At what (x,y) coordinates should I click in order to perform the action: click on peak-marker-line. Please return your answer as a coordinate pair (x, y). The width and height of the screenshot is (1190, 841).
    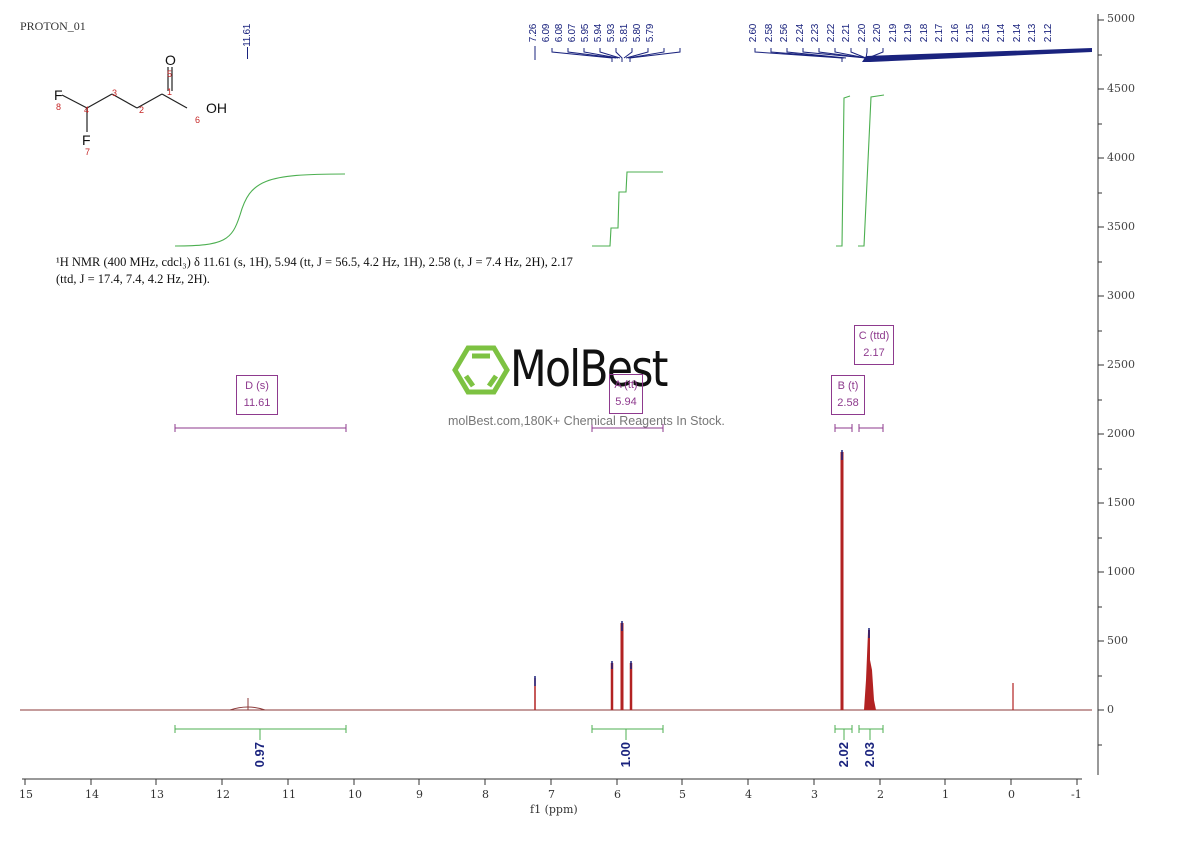
    Looking at the image, I should click on (247, 53).